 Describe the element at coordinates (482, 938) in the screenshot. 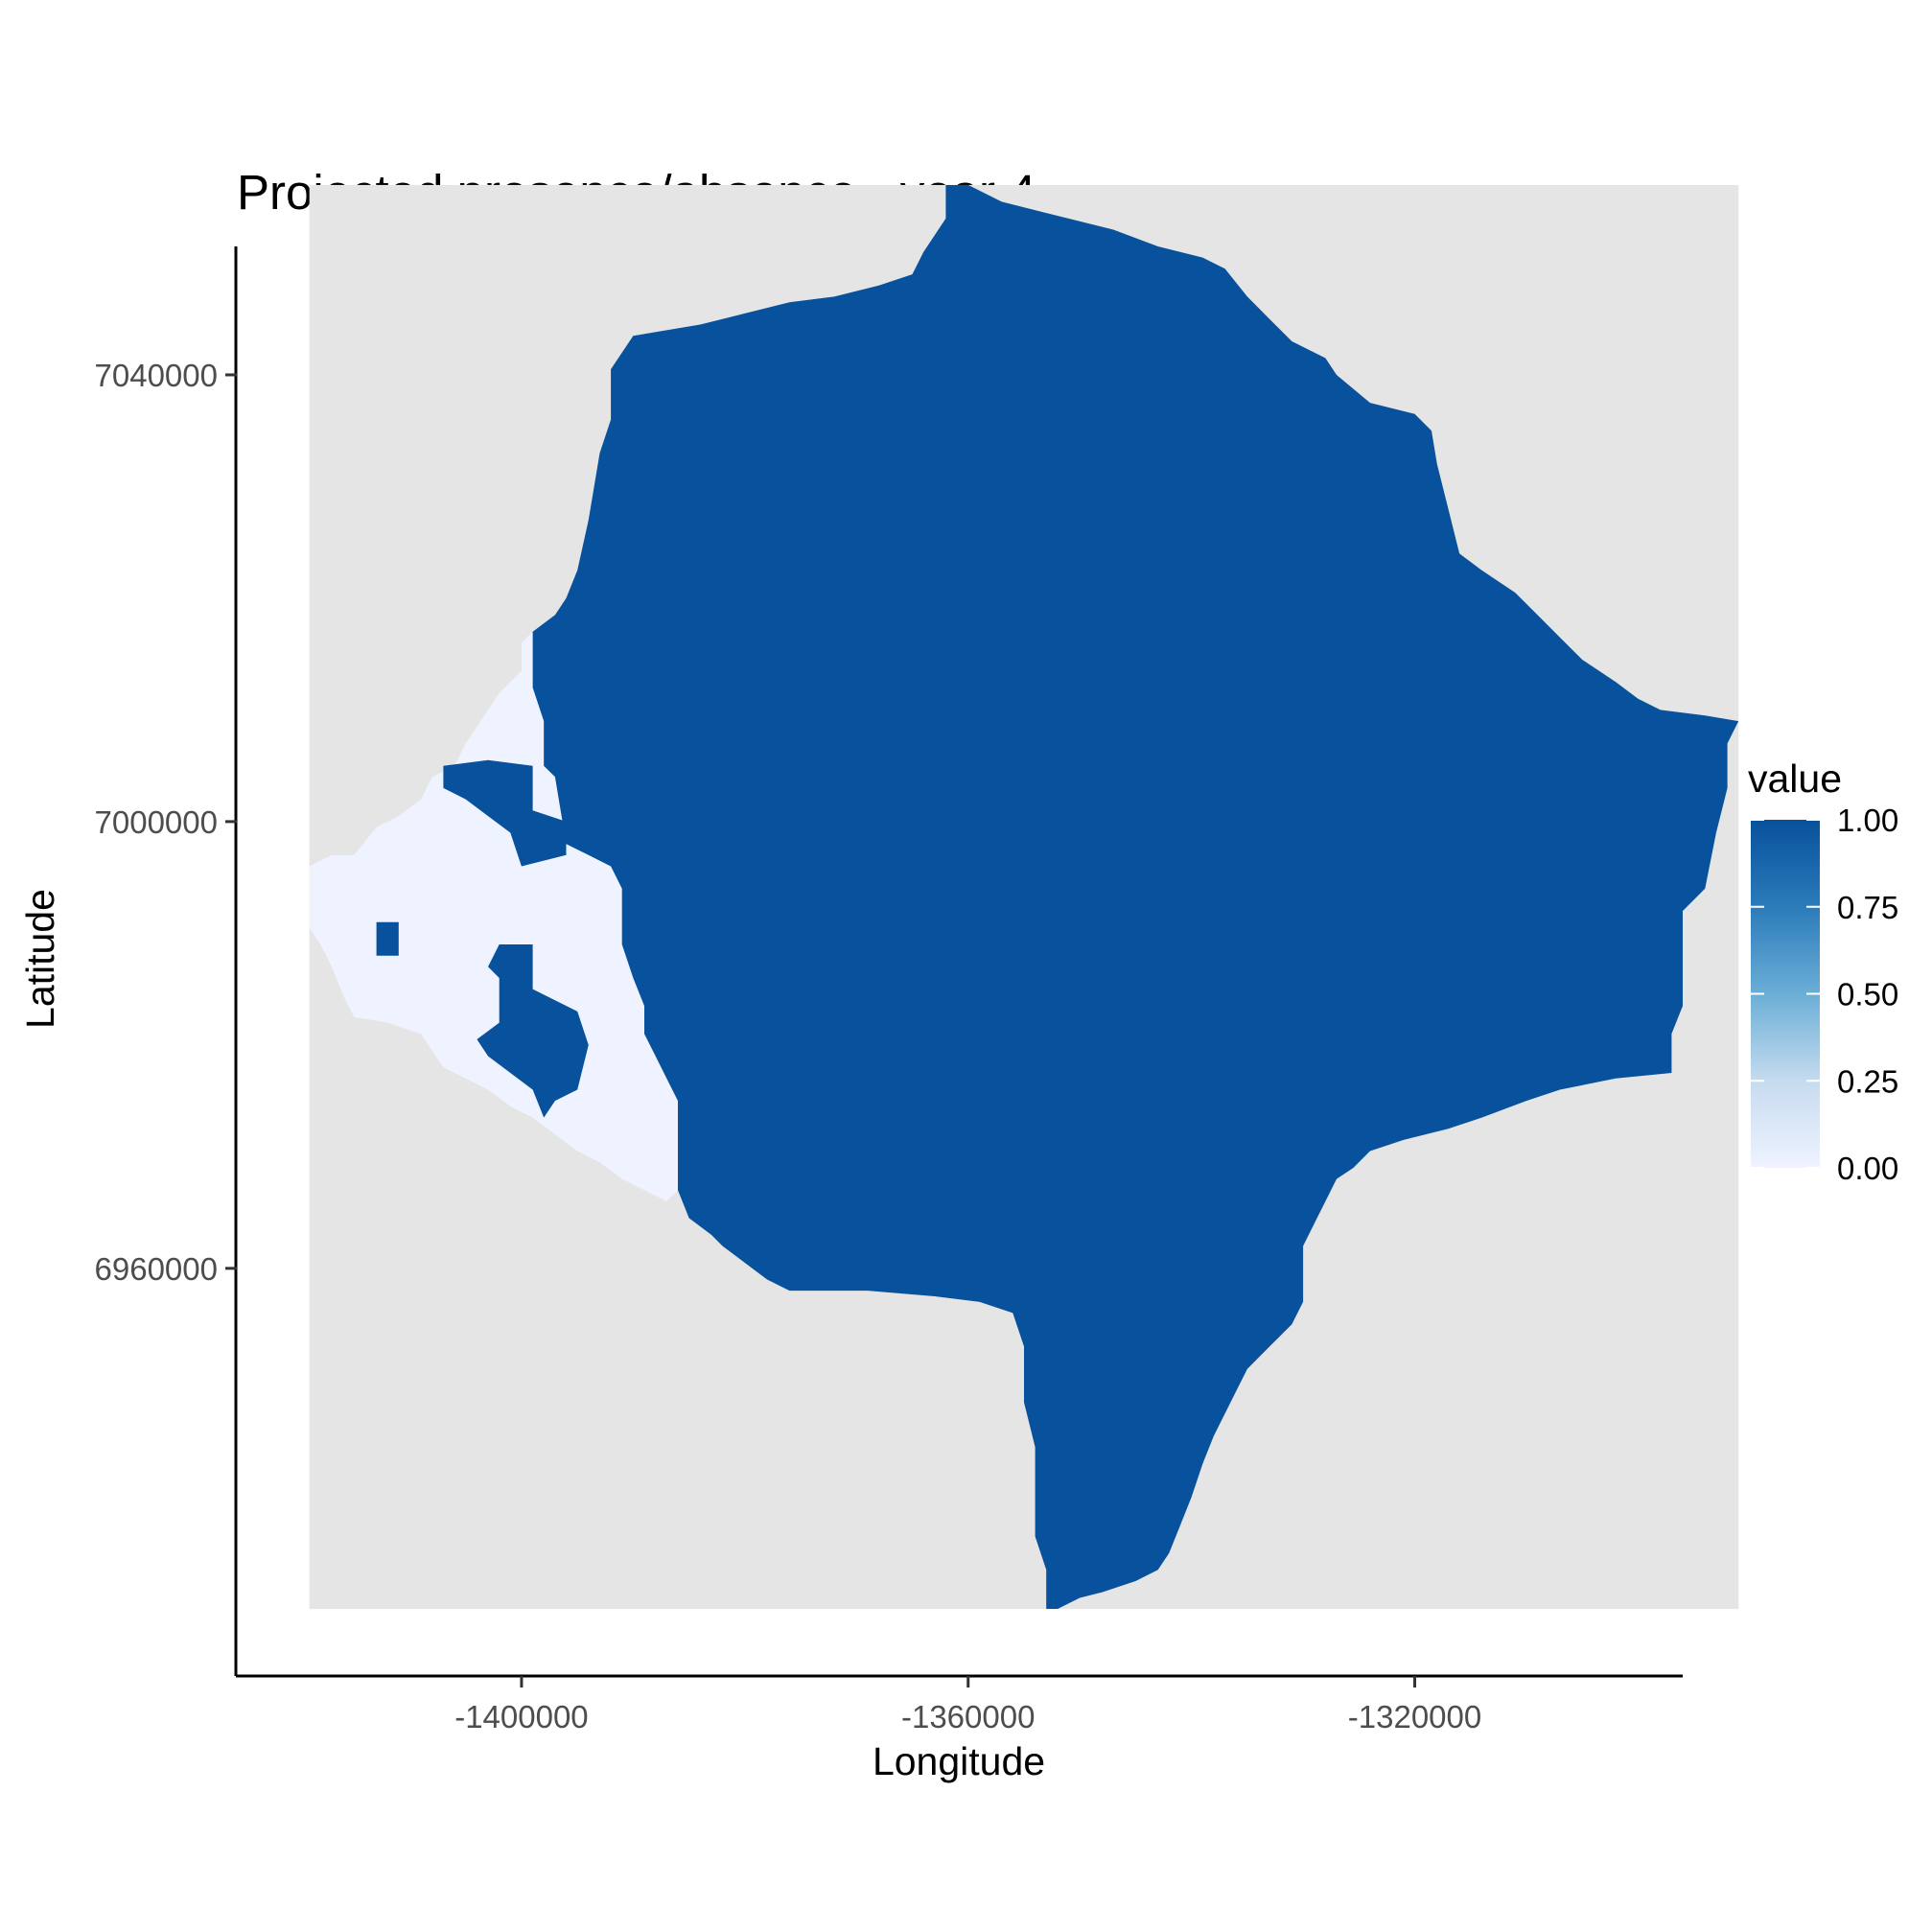

I see `presence-islands` at that location.